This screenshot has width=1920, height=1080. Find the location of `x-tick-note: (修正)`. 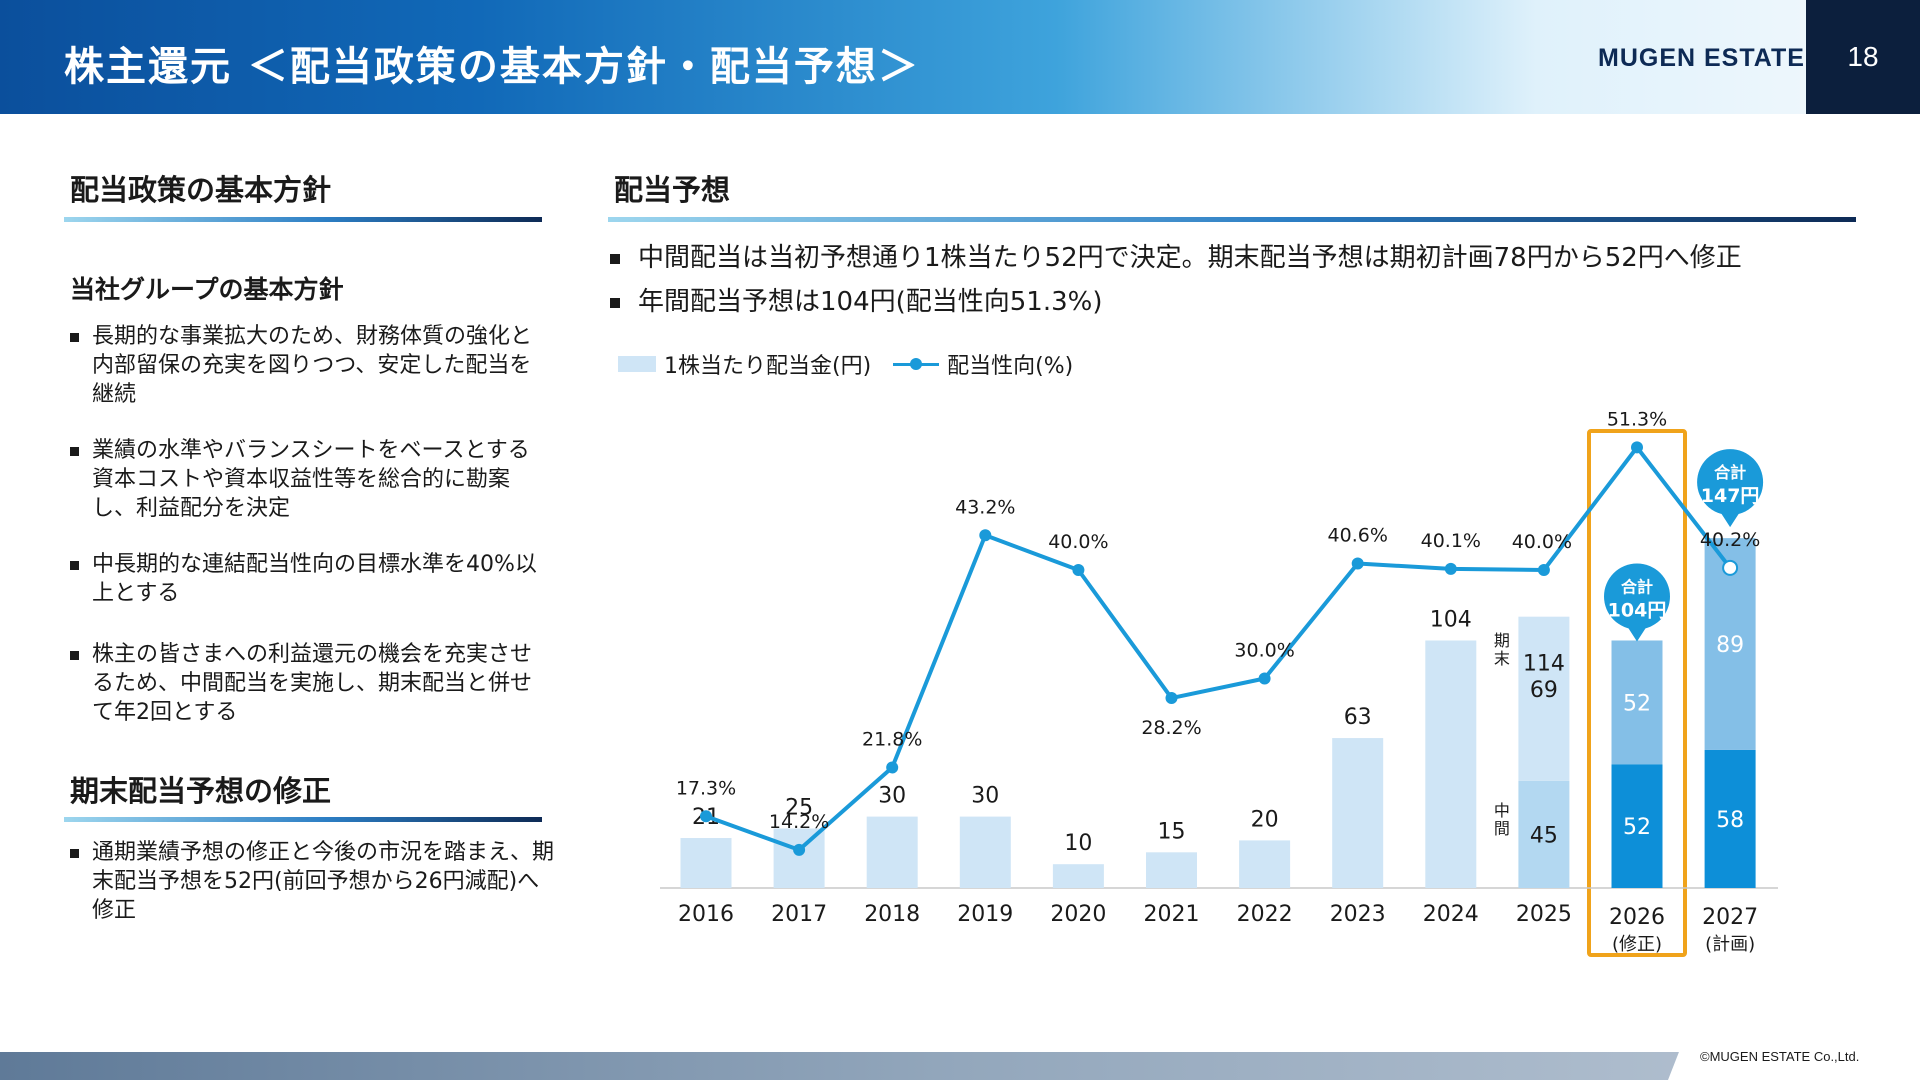

x-tick-note: (修正) is located at coordinates (1637, 944).